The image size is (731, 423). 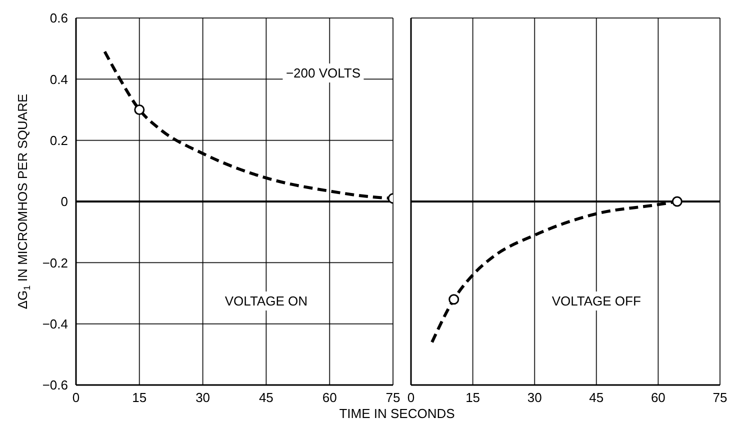 What do you see at coordinates (55, 262) in the screenshot?
I see `y-tick-label: −0.2` at bounding box center [55, 262].